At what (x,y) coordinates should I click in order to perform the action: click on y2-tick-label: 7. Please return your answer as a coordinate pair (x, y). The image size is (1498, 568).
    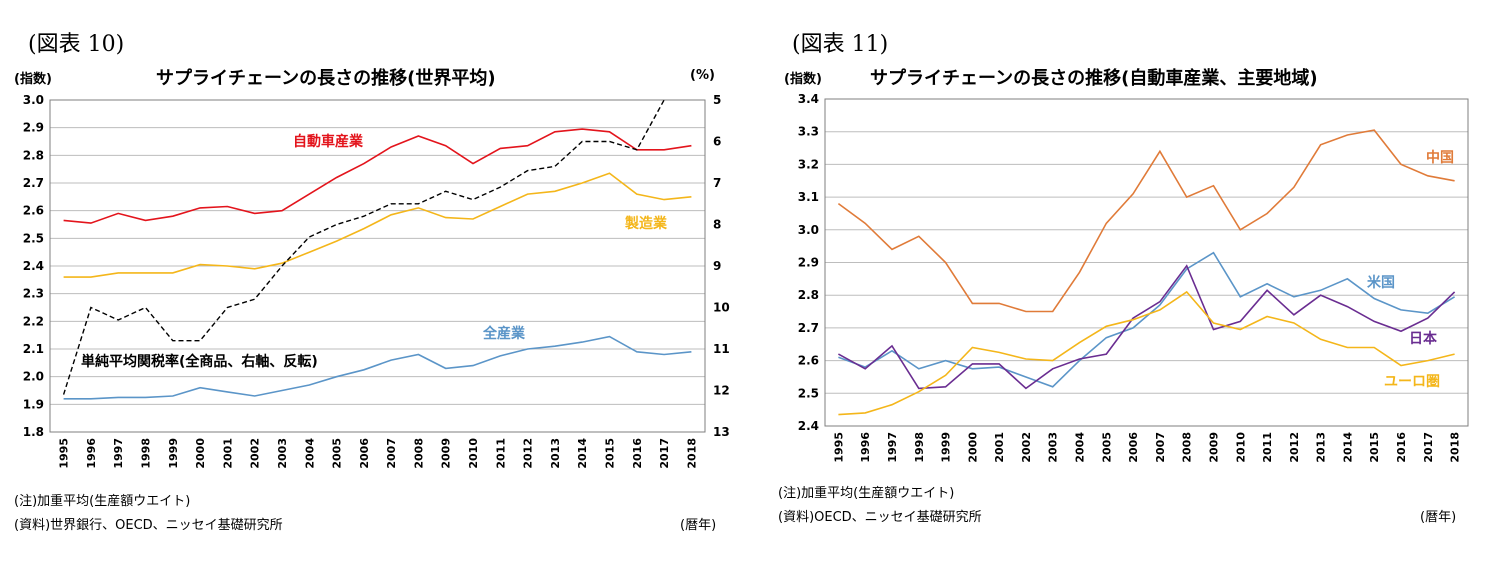
    Looking at the image, I should click on (717, 183).